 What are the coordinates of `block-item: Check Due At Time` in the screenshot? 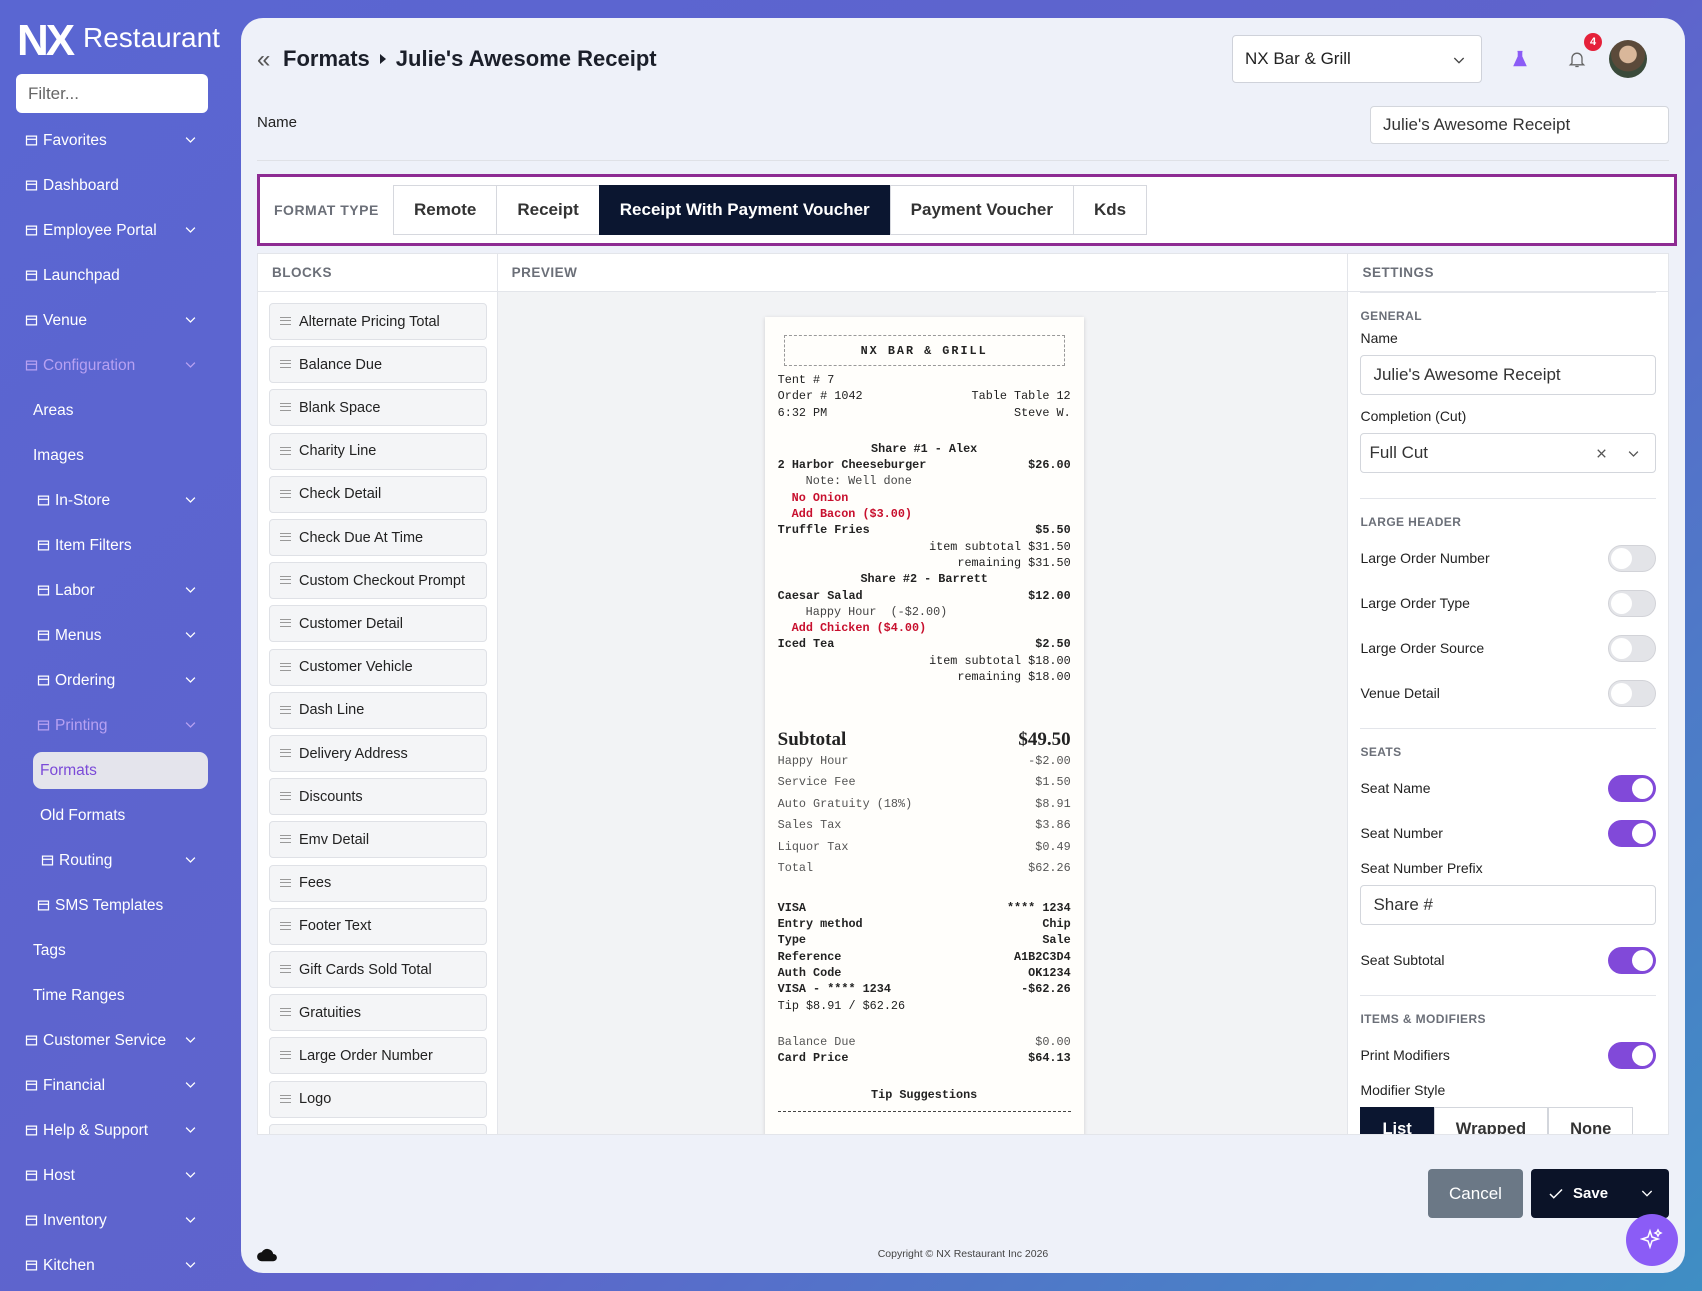 It's located at (378, 537).